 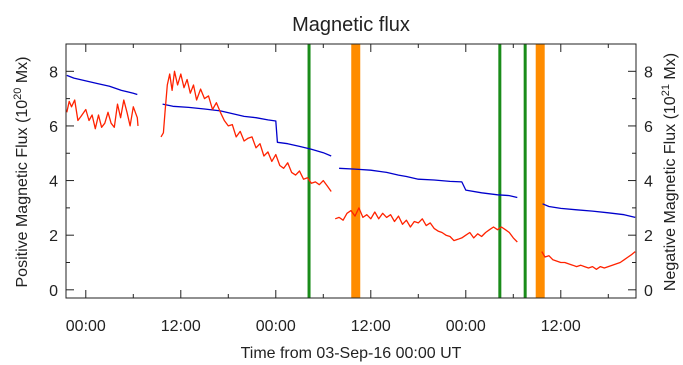 What do you see at coordinates (18, 94) in the screenshot?
I see `left-axis-title-exponent: 20` at bounding box center [18, 94].